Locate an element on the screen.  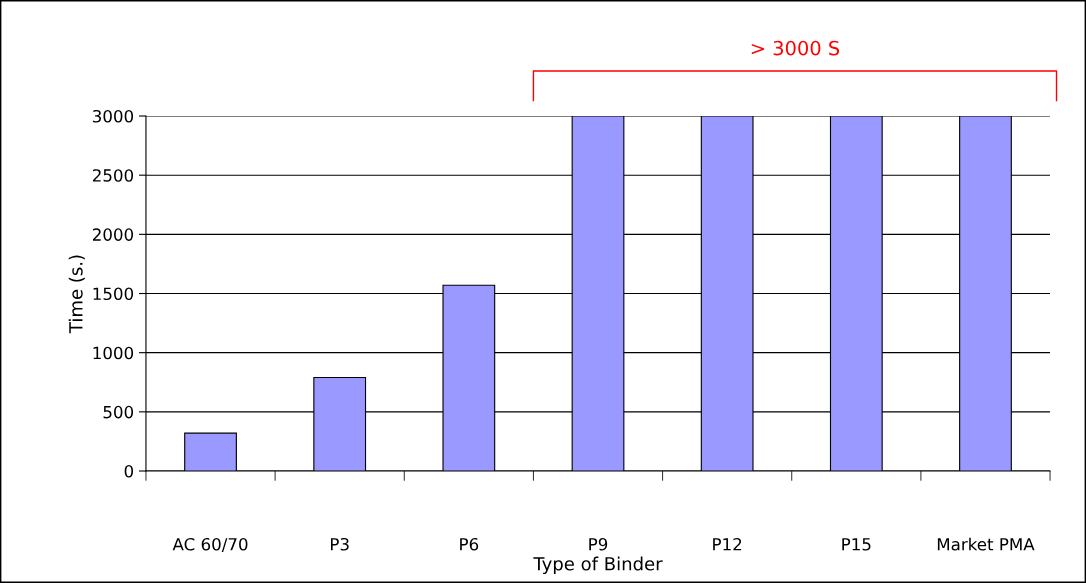
y-tick-label: 1000 is located at coordinates (113, 353).